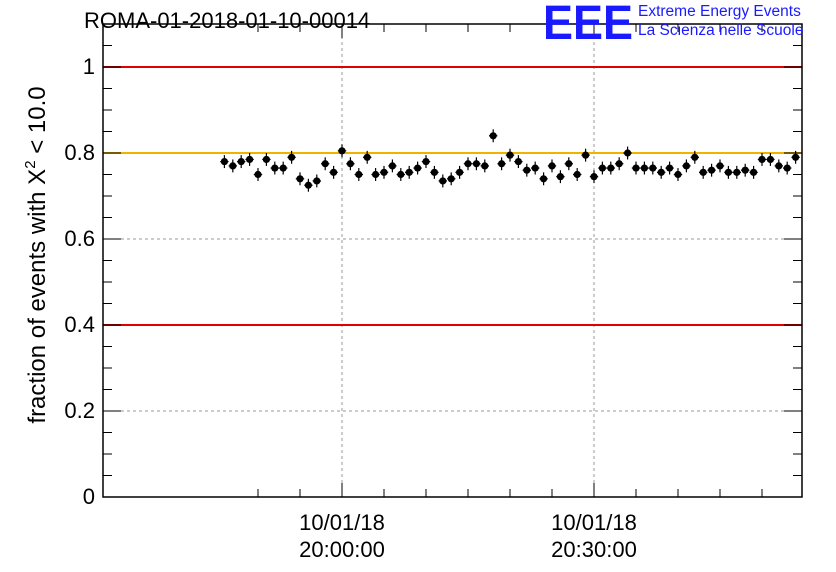 This screenshot has height=572, width=836. Describe the element at coordinates (88, 66) in the screenshot. I see `y-tick-label: 1` at that location.